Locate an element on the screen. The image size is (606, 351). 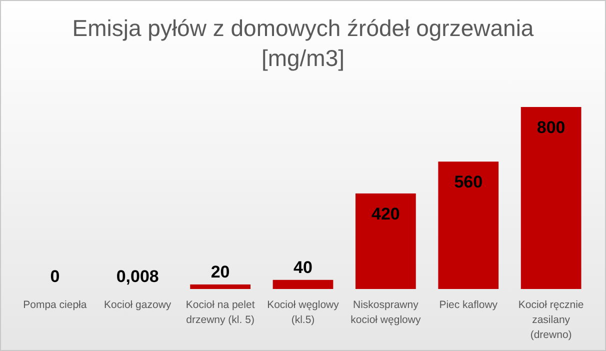
x-tick-label: Kocioł gazowy is located at coordinates (138, 305).